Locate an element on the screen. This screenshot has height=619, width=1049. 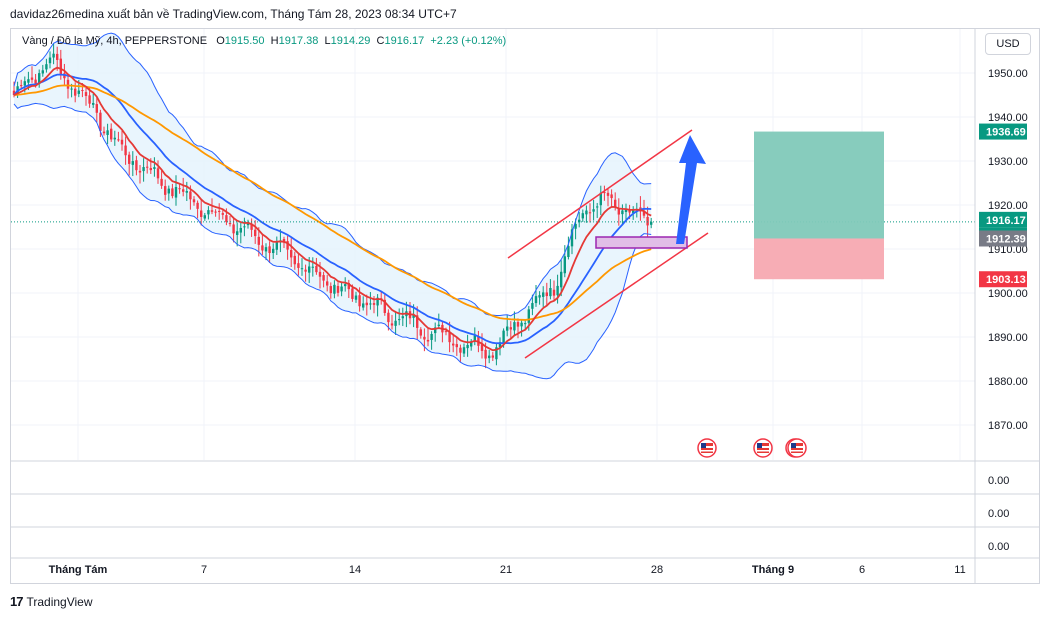
currency-button: USD is located at coordinates (1008, 44).